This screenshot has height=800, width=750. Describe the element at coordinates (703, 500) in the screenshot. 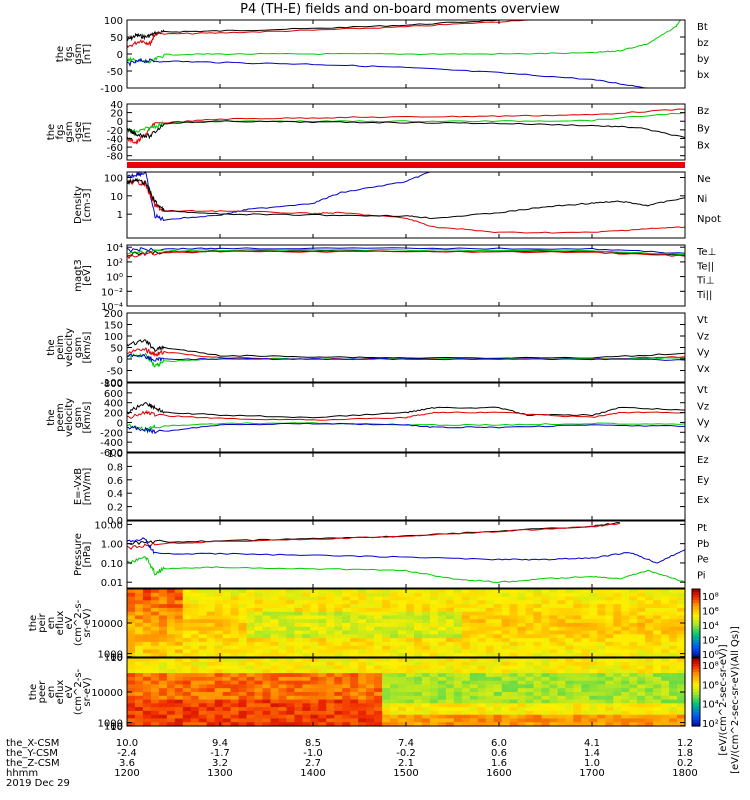

I see `legend-entry: Ex` at that location.